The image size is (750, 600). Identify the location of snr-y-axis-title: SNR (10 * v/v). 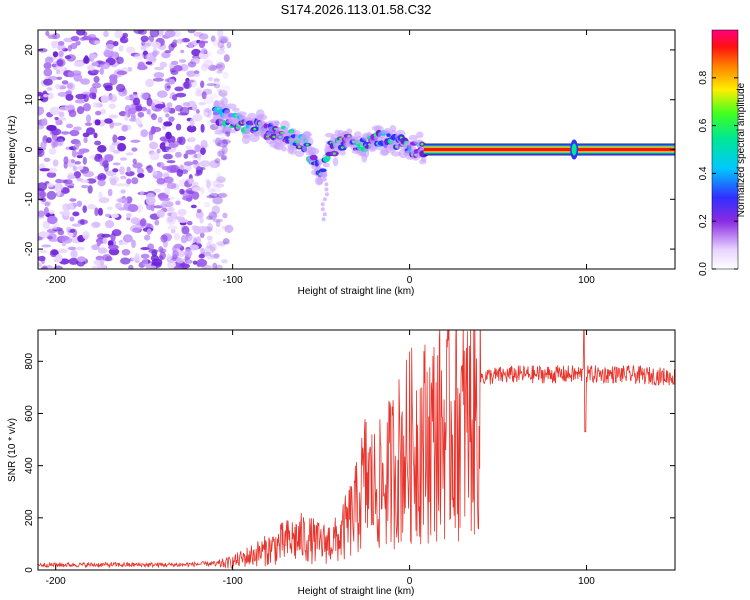
(12, 450).